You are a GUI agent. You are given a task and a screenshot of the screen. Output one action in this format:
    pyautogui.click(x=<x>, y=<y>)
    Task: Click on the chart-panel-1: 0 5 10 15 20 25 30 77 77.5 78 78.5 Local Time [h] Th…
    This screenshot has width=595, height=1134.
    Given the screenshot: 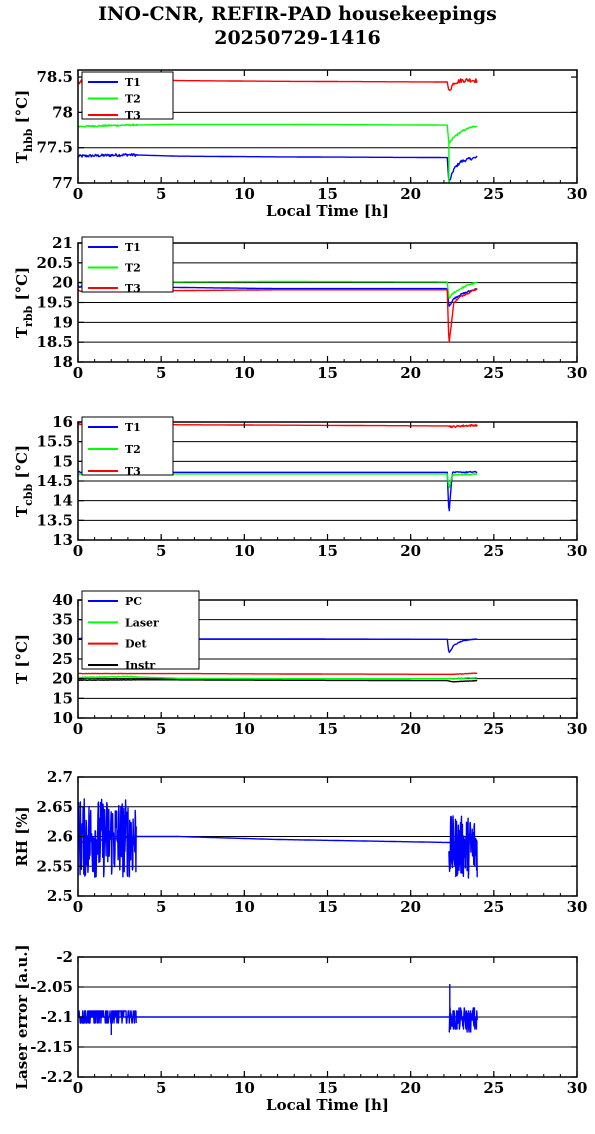 What is the action you would take?
    pyautogui.click(x=300, y=144)
    